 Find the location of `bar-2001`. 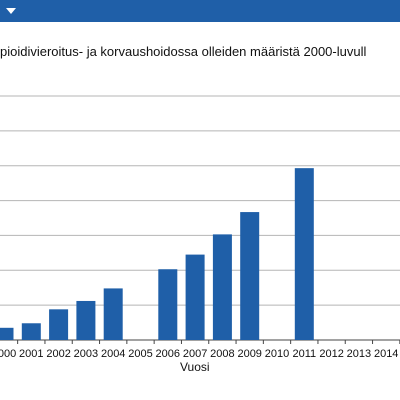

bar-2001 is located at coordinates (31, 331).